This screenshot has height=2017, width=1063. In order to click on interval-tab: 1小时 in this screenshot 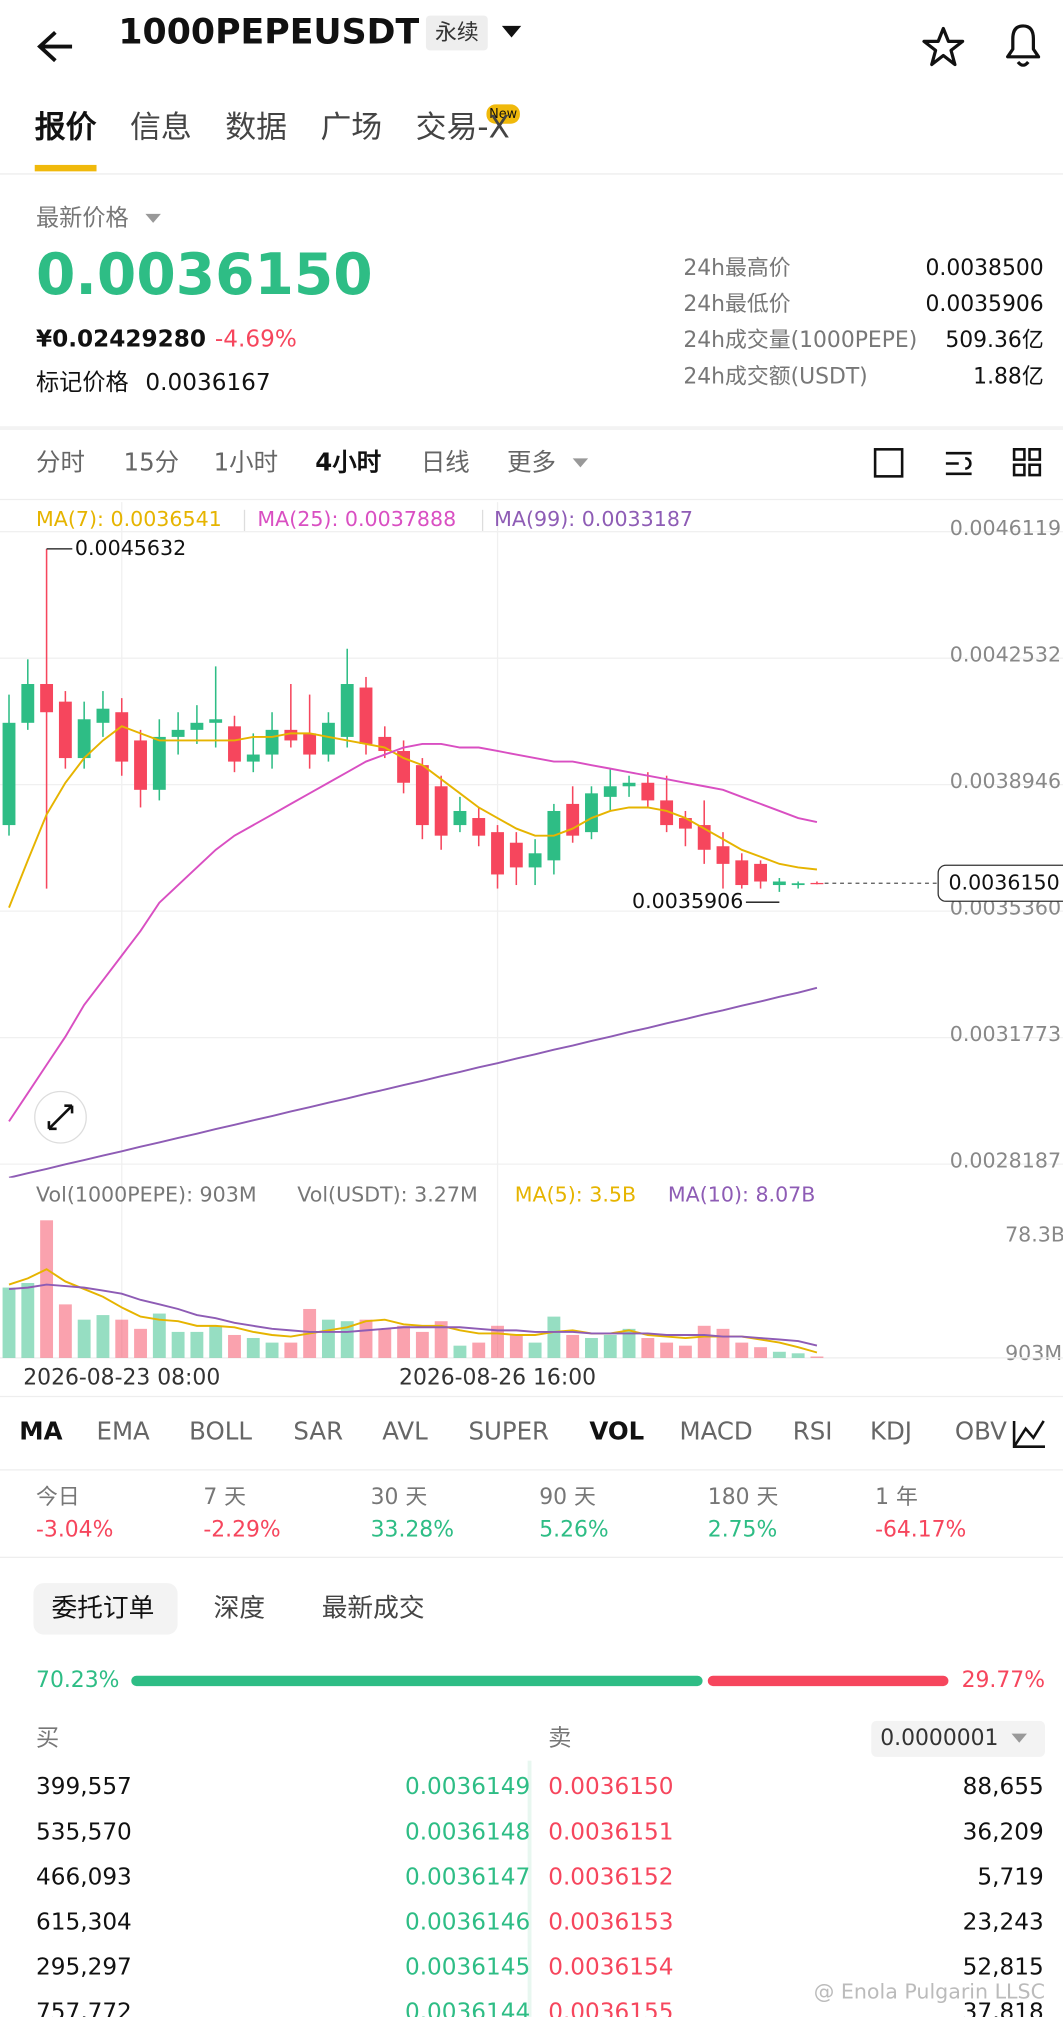, I will do `click(246, 461)`.